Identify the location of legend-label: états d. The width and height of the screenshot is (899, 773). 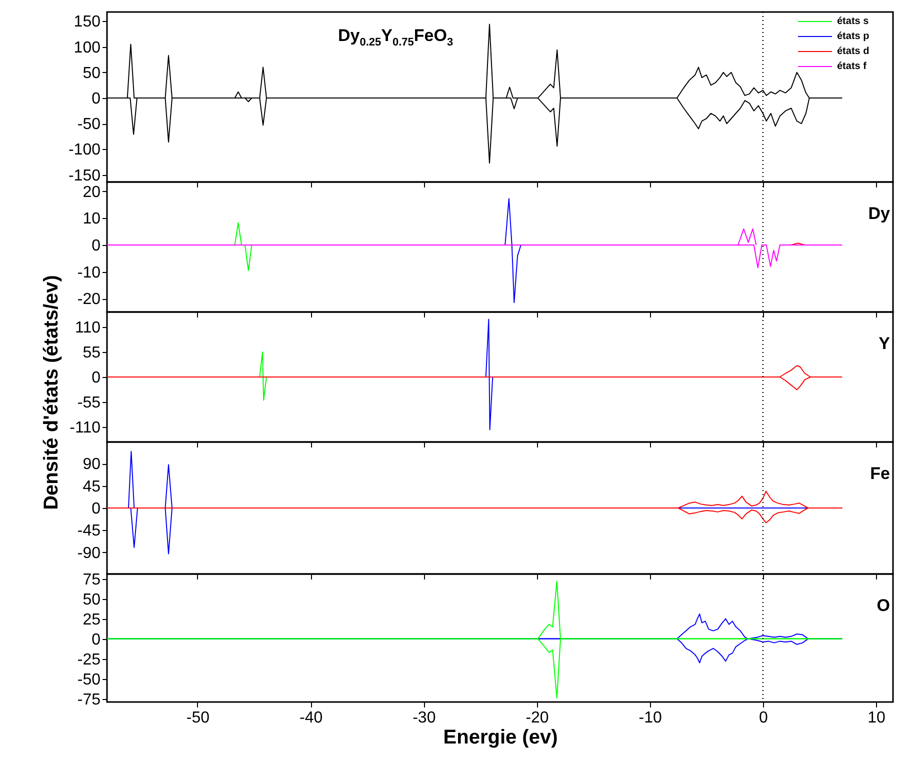
(853, 51).